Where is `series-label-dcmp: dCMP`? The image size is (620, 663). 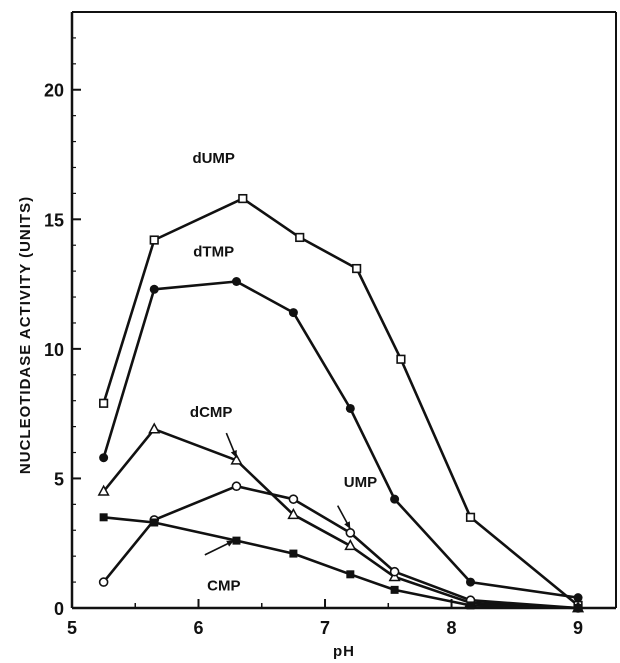
series-label-dcmp: dCMP is located at coordinates (211, 412).